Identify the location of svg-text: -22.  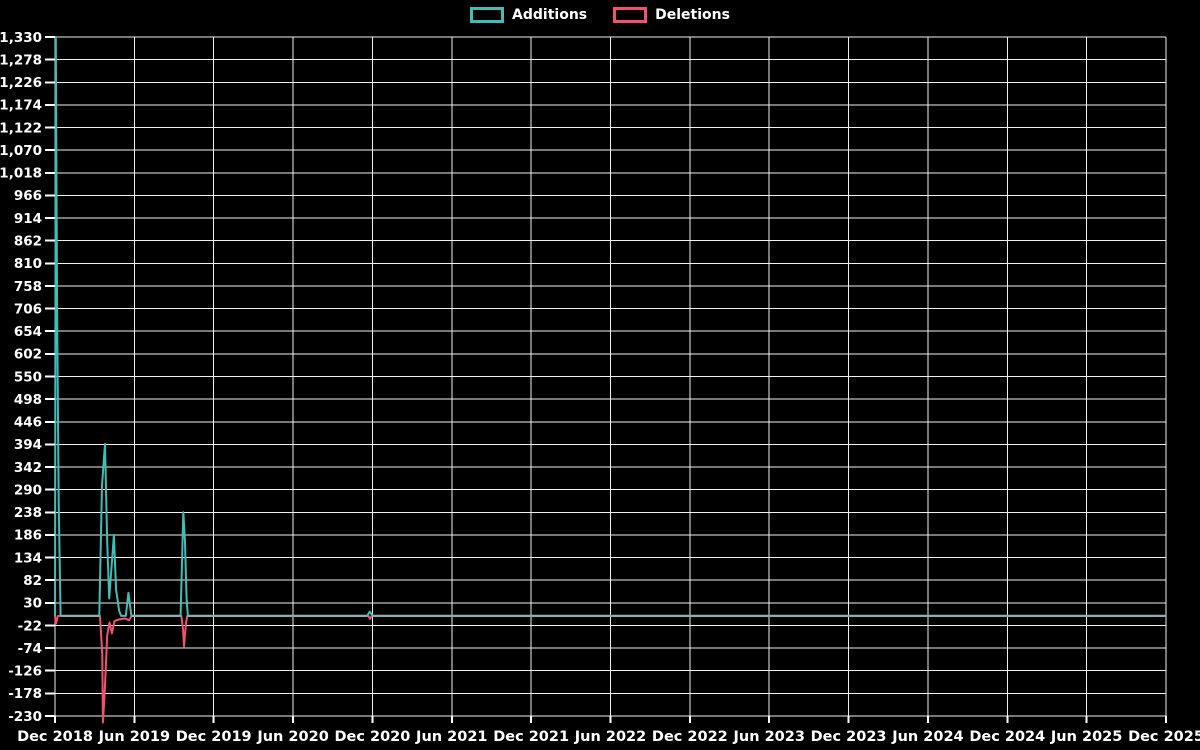
(30, 626).